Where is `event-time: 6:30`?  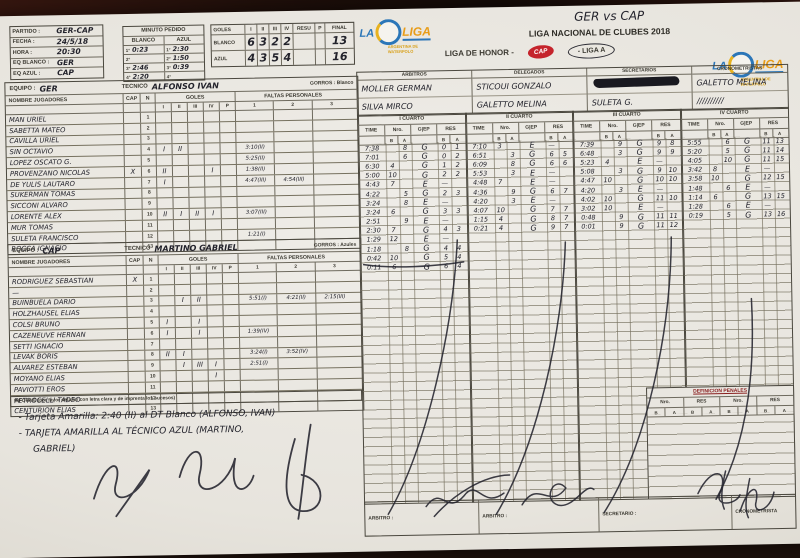
event-time: 6:30 is located at coordinates (372, 167).